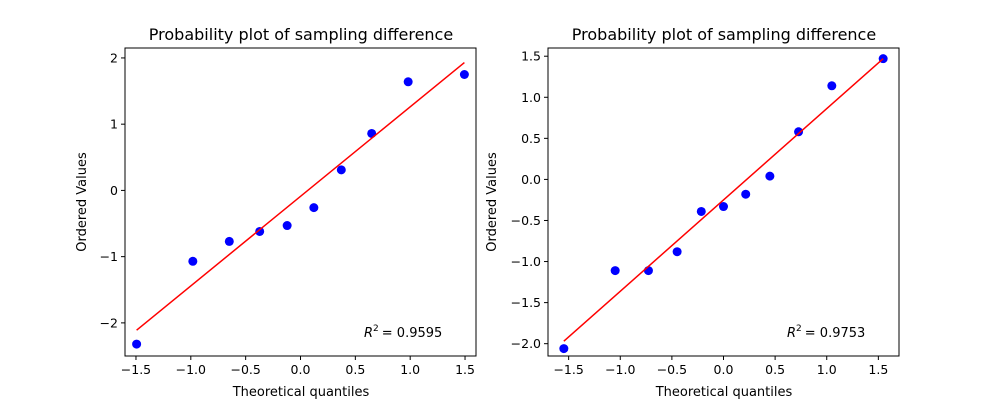  What do you see at coordinates (492, 202) in the screenshot?
I see `right-y-axis-label: Ordered Values` at bounding box center [492, 202].